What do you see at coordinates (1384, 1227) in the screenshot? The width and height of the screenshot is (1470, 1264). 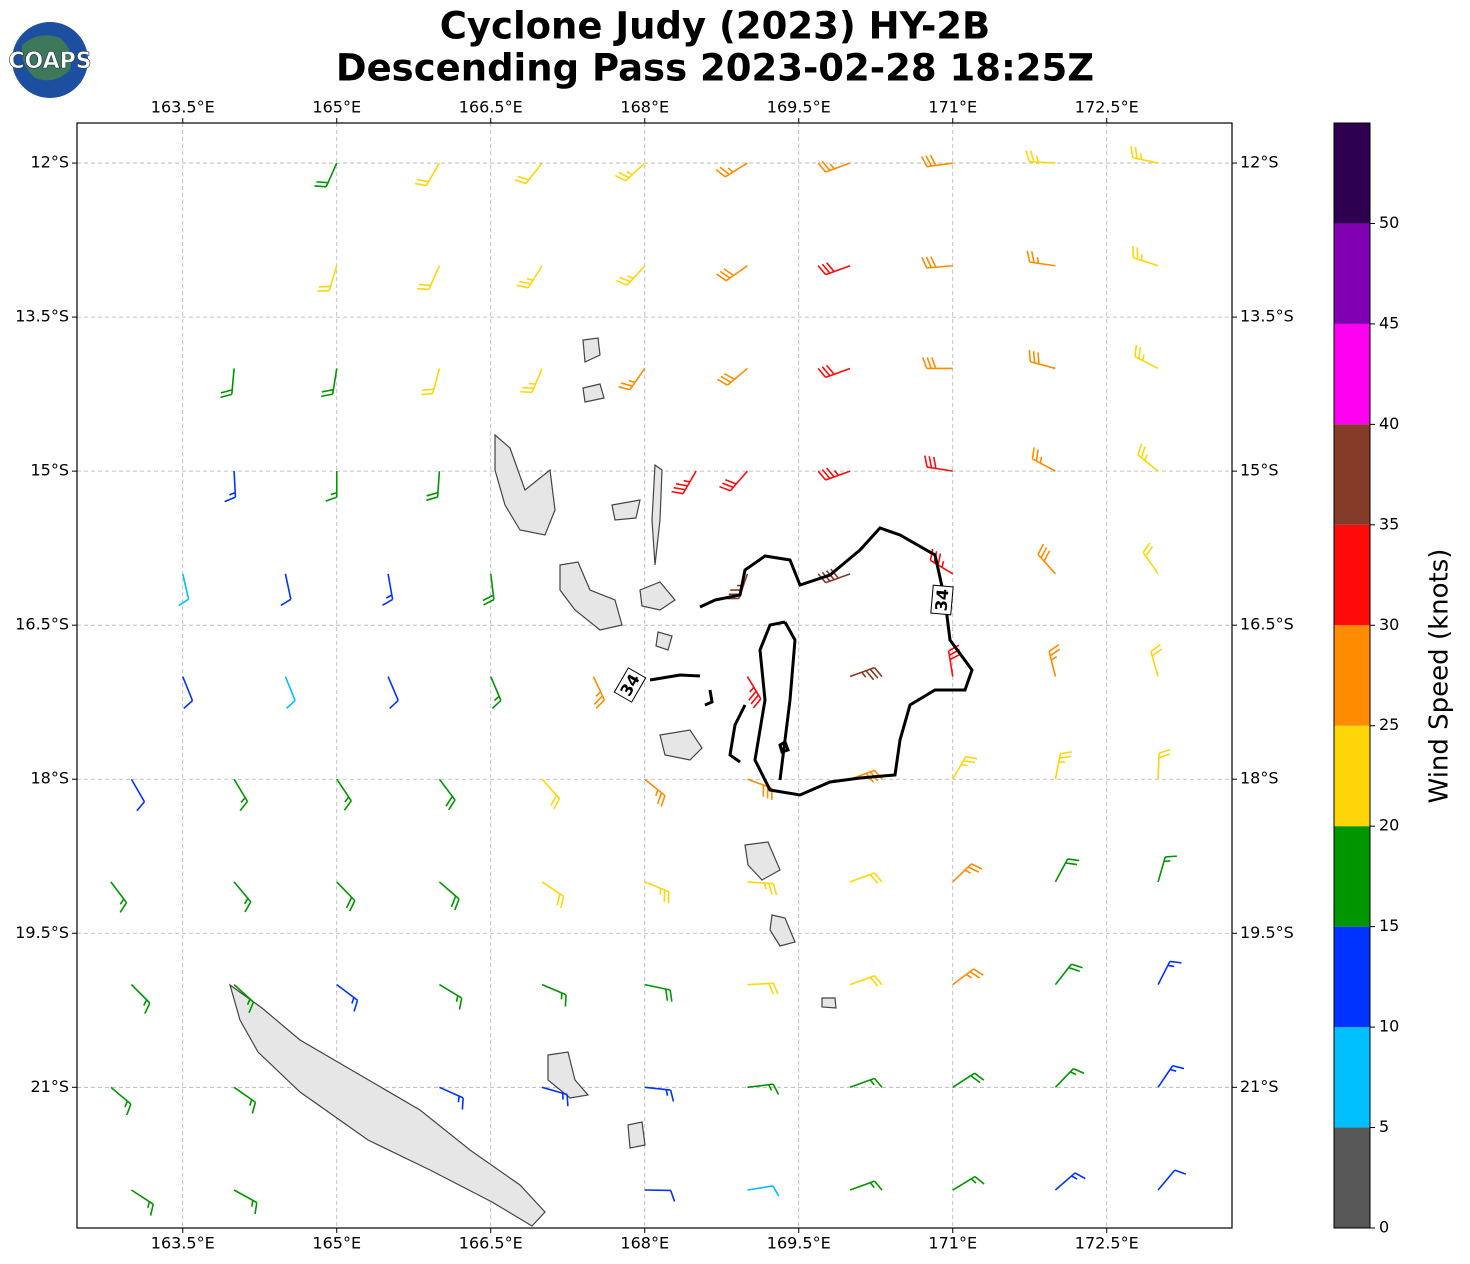 I see `colorbar-tick-label: 0` at bounding box center [1384, 1227].